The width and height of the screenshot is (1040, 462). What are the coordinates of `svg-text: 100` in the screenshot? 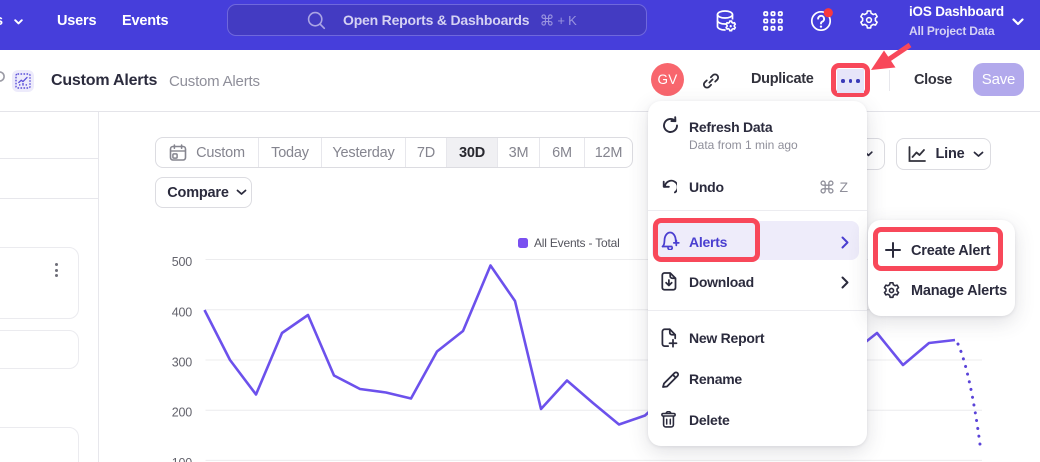 It's located at (182, 459).